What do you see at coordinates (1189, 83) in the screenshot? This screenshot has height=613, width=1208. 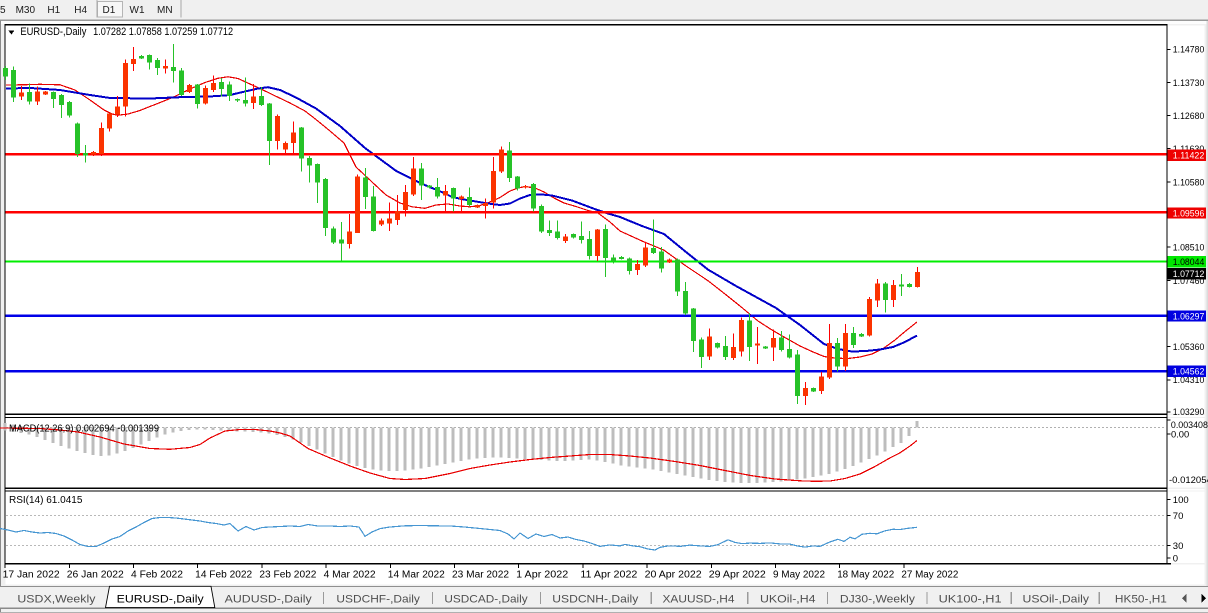 I see `svg-text: 1.13730` at bounding box center [1189, 83].